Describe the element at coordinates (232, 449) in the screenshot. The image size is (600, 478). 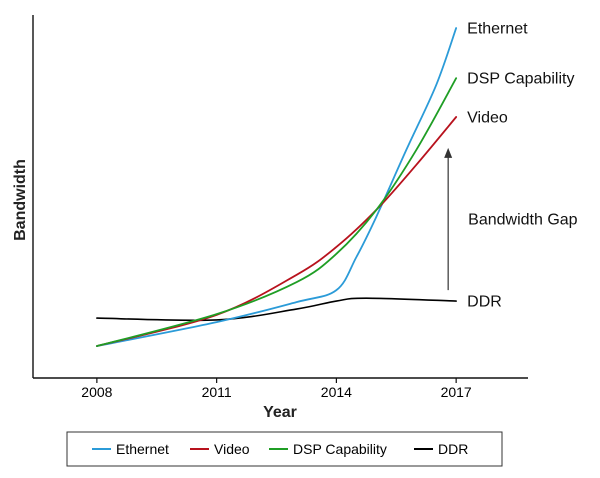
I see `legend-label-video: Video` at that location.